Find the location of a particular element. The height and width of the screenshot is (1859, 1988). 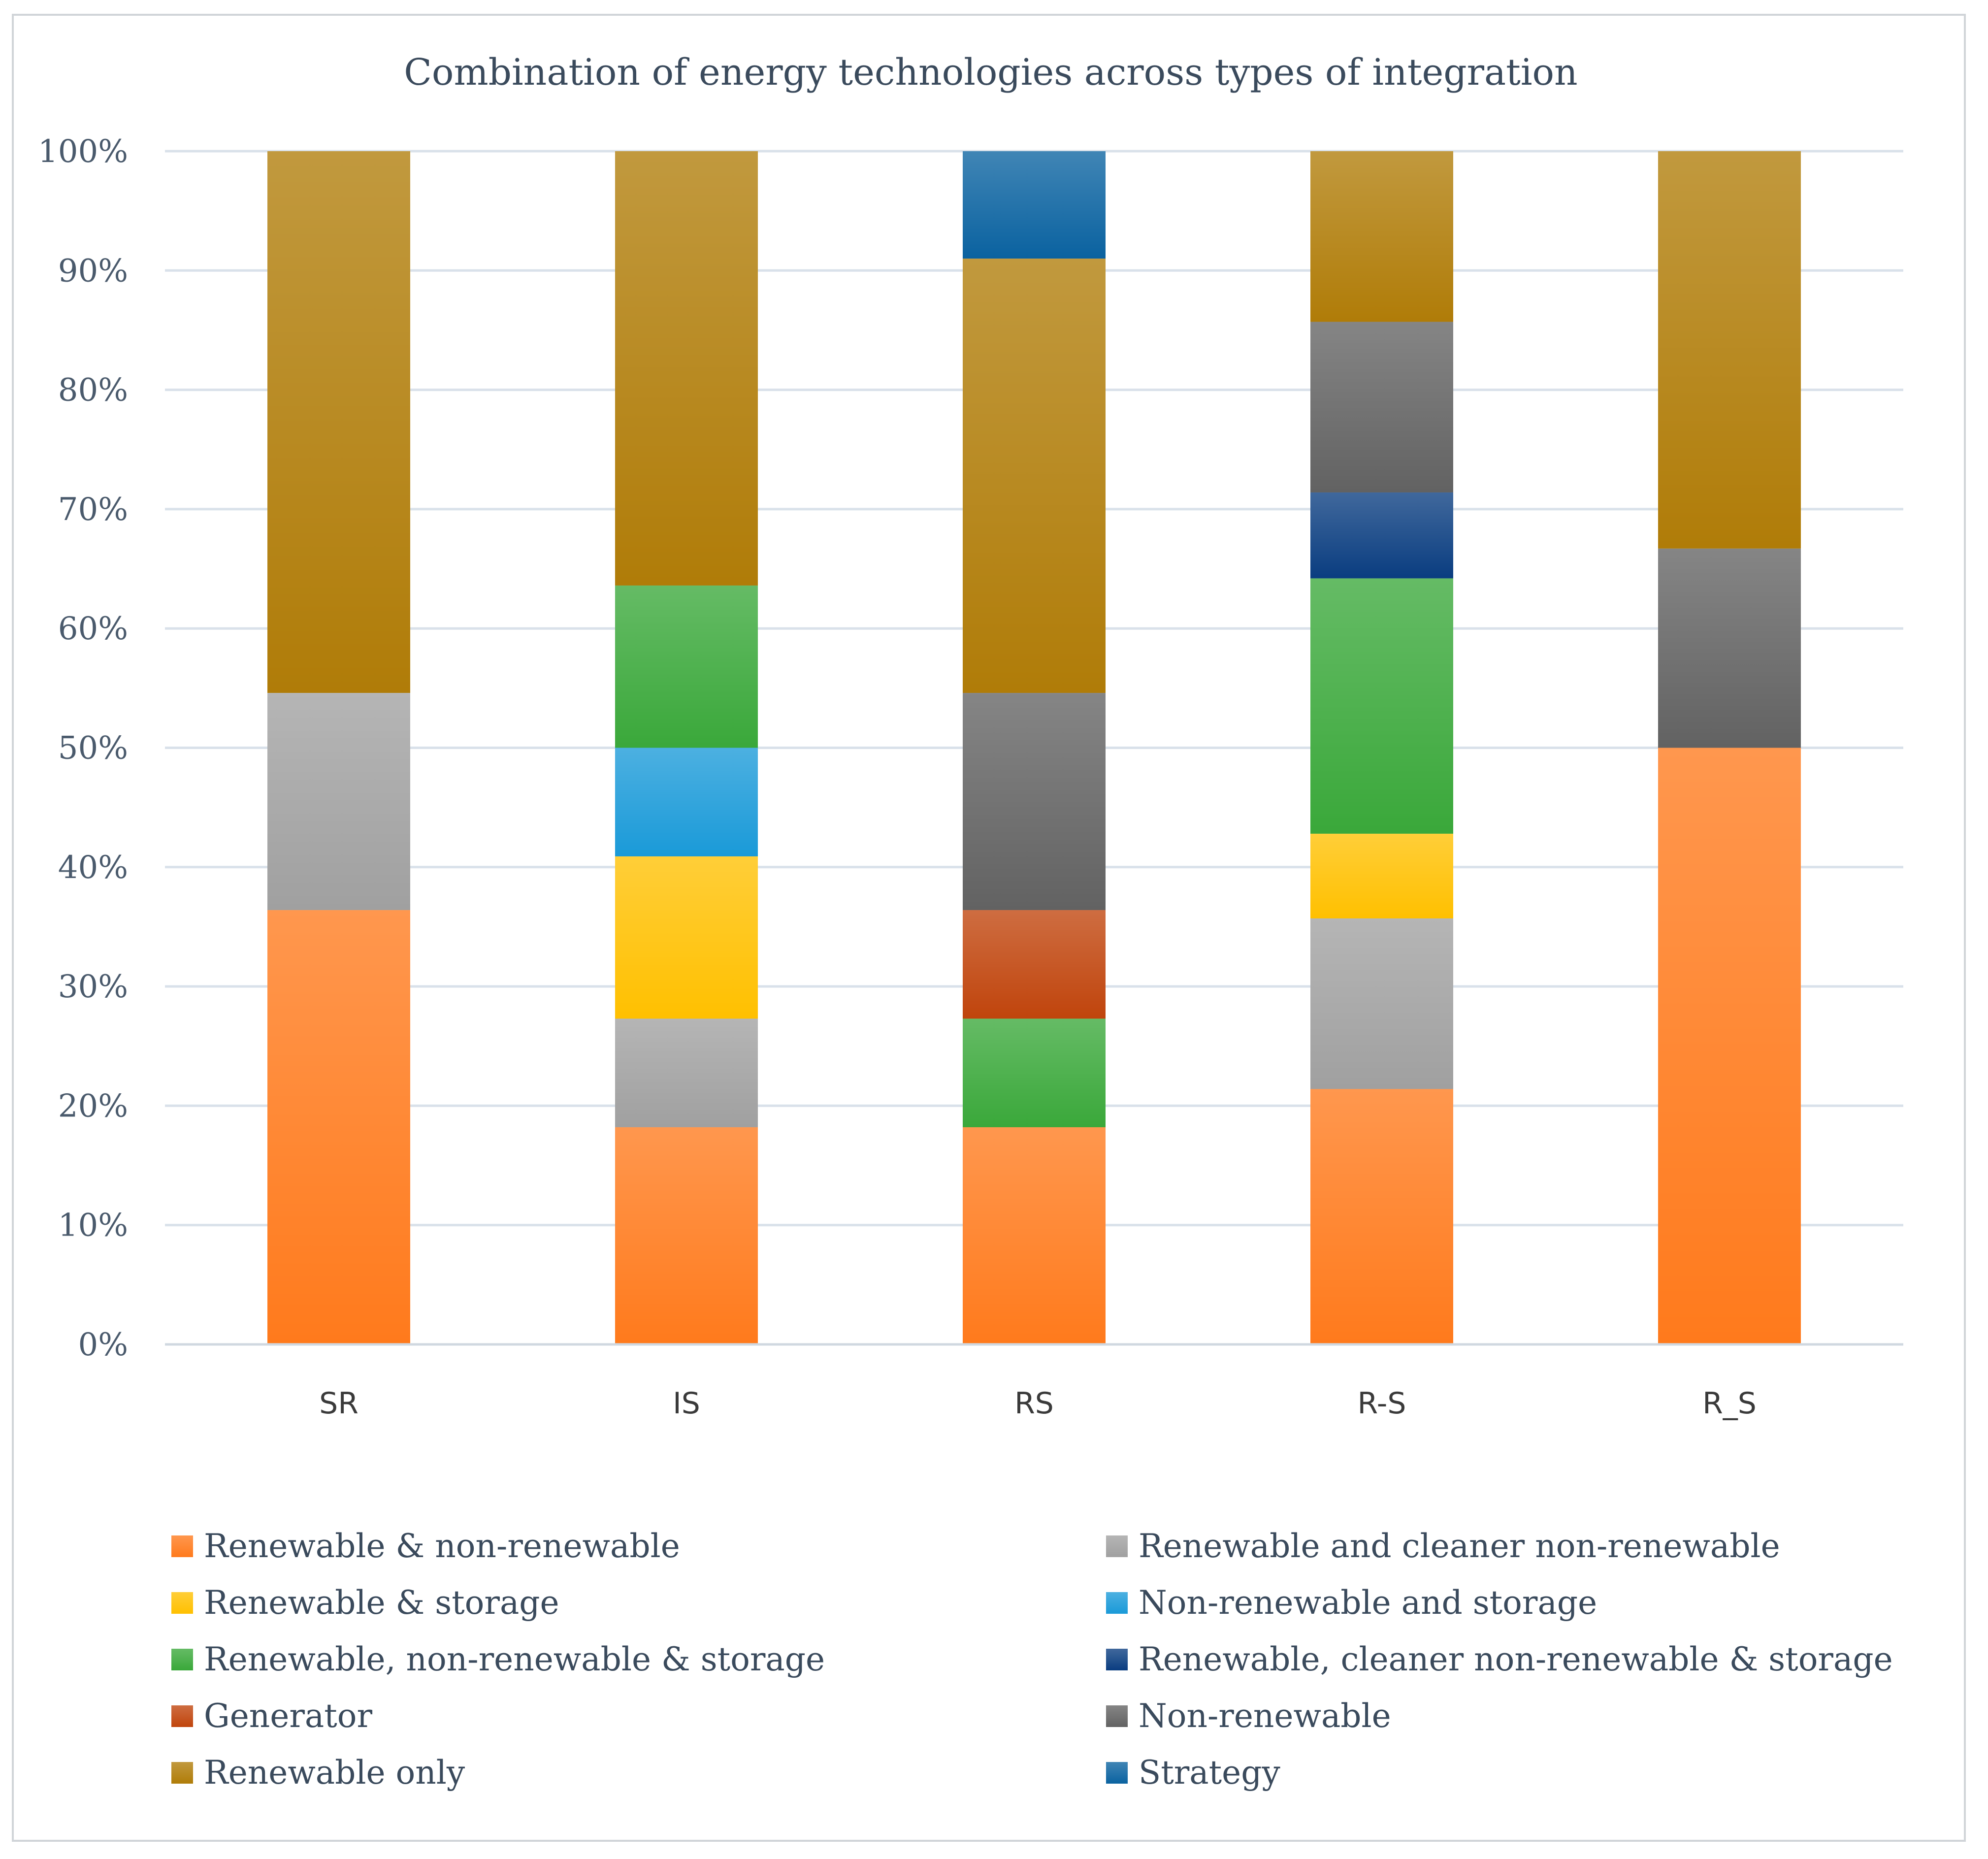

legend-label: Renewable and cleaner non-renewable is located at coordinates (1459, 1546).